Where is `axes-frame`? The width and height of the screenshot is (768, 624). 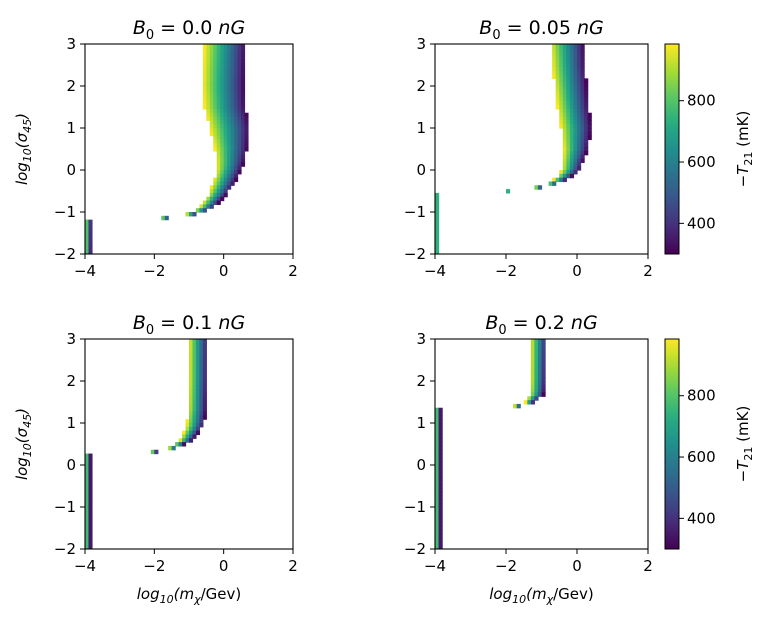 axes-frame is located at coordinates (541, 149).